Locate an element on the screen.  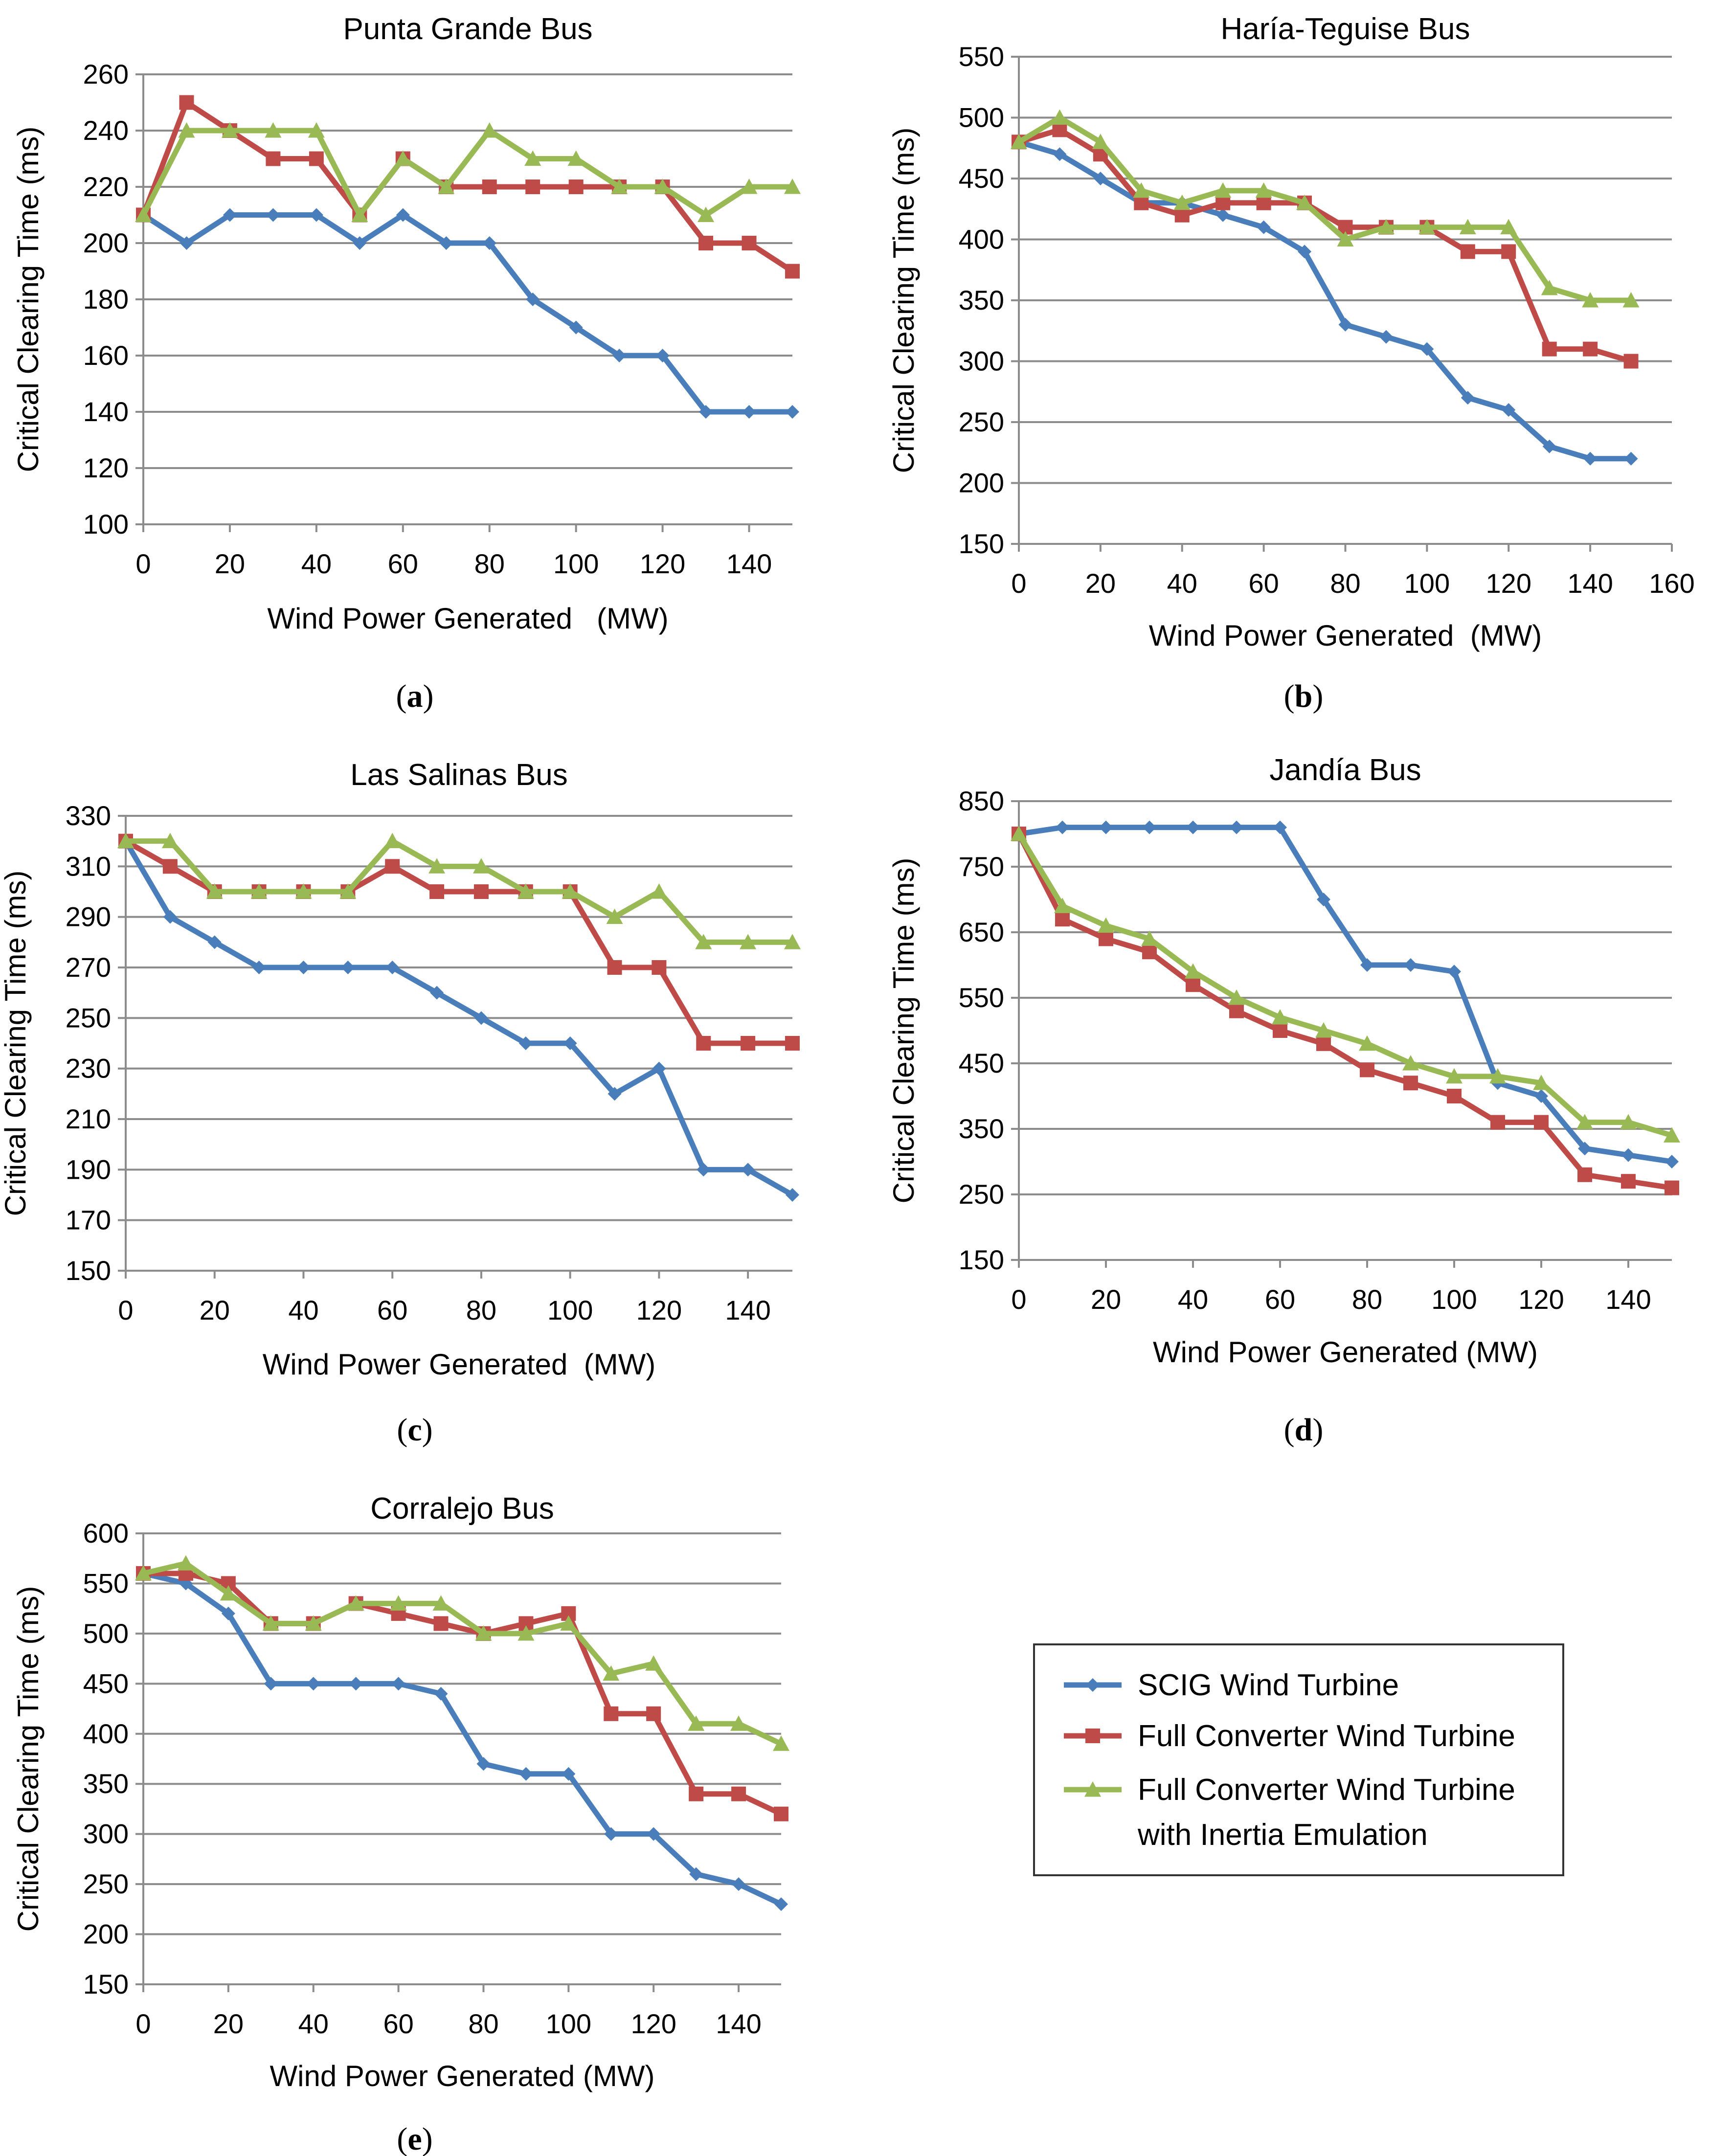
series-line-scig is located at coordinates (1325, 300).